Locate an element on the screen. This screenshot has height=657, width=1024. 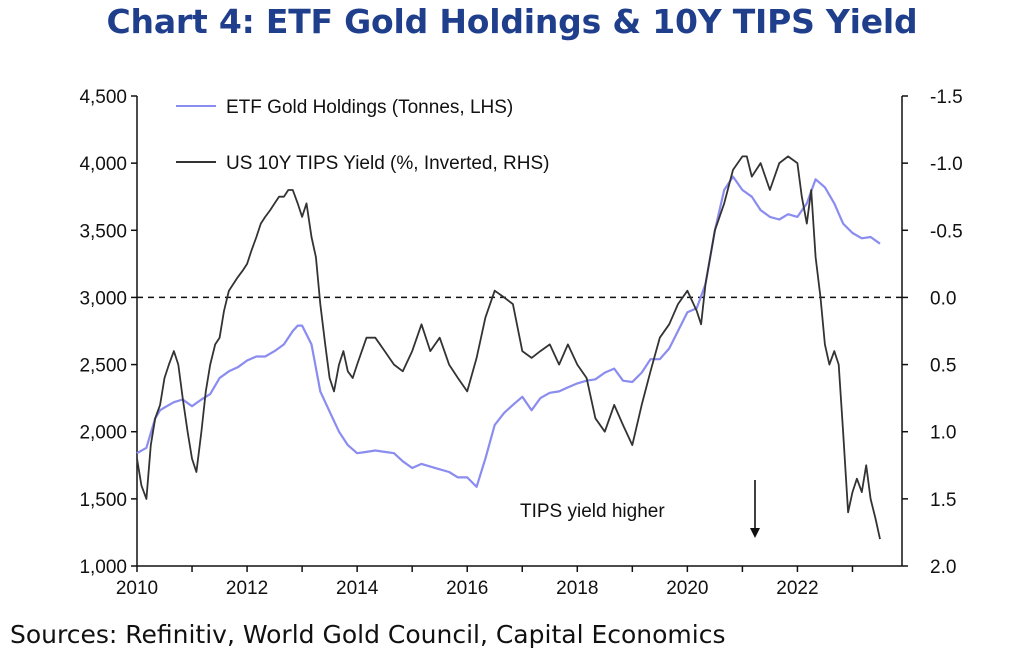
x-tick-label: 2012 is located at coordinates (247, 588).